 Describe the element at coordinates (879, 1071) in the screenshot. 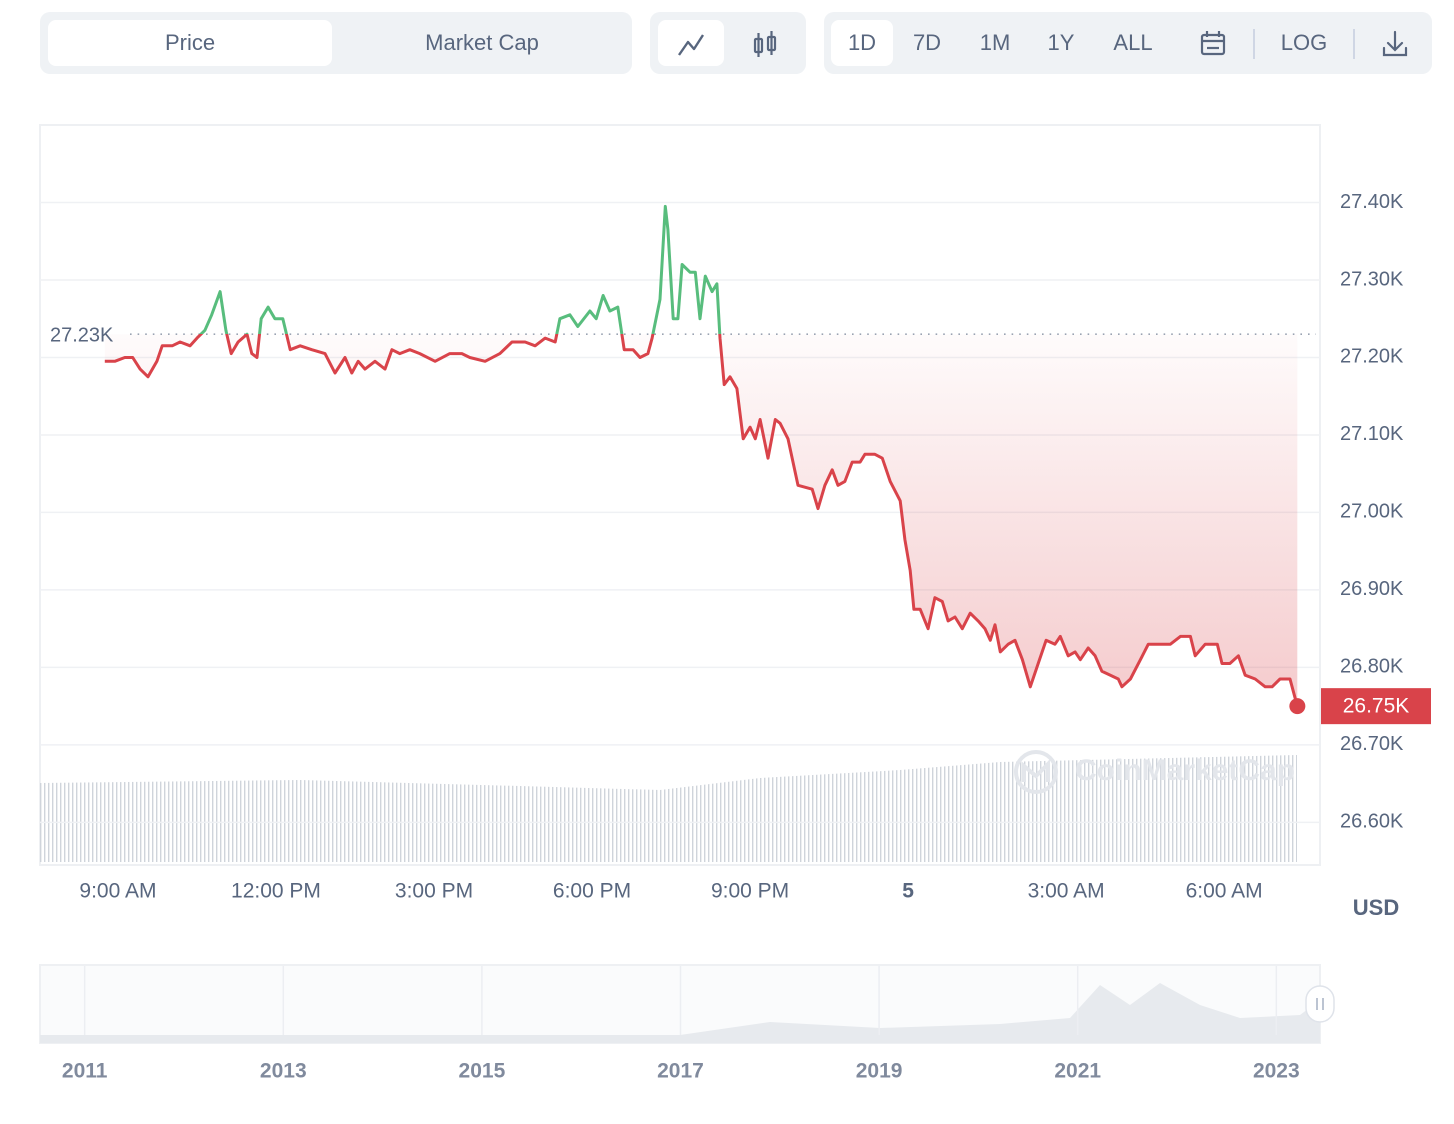

I see `navigator-year: 2019` at that location.